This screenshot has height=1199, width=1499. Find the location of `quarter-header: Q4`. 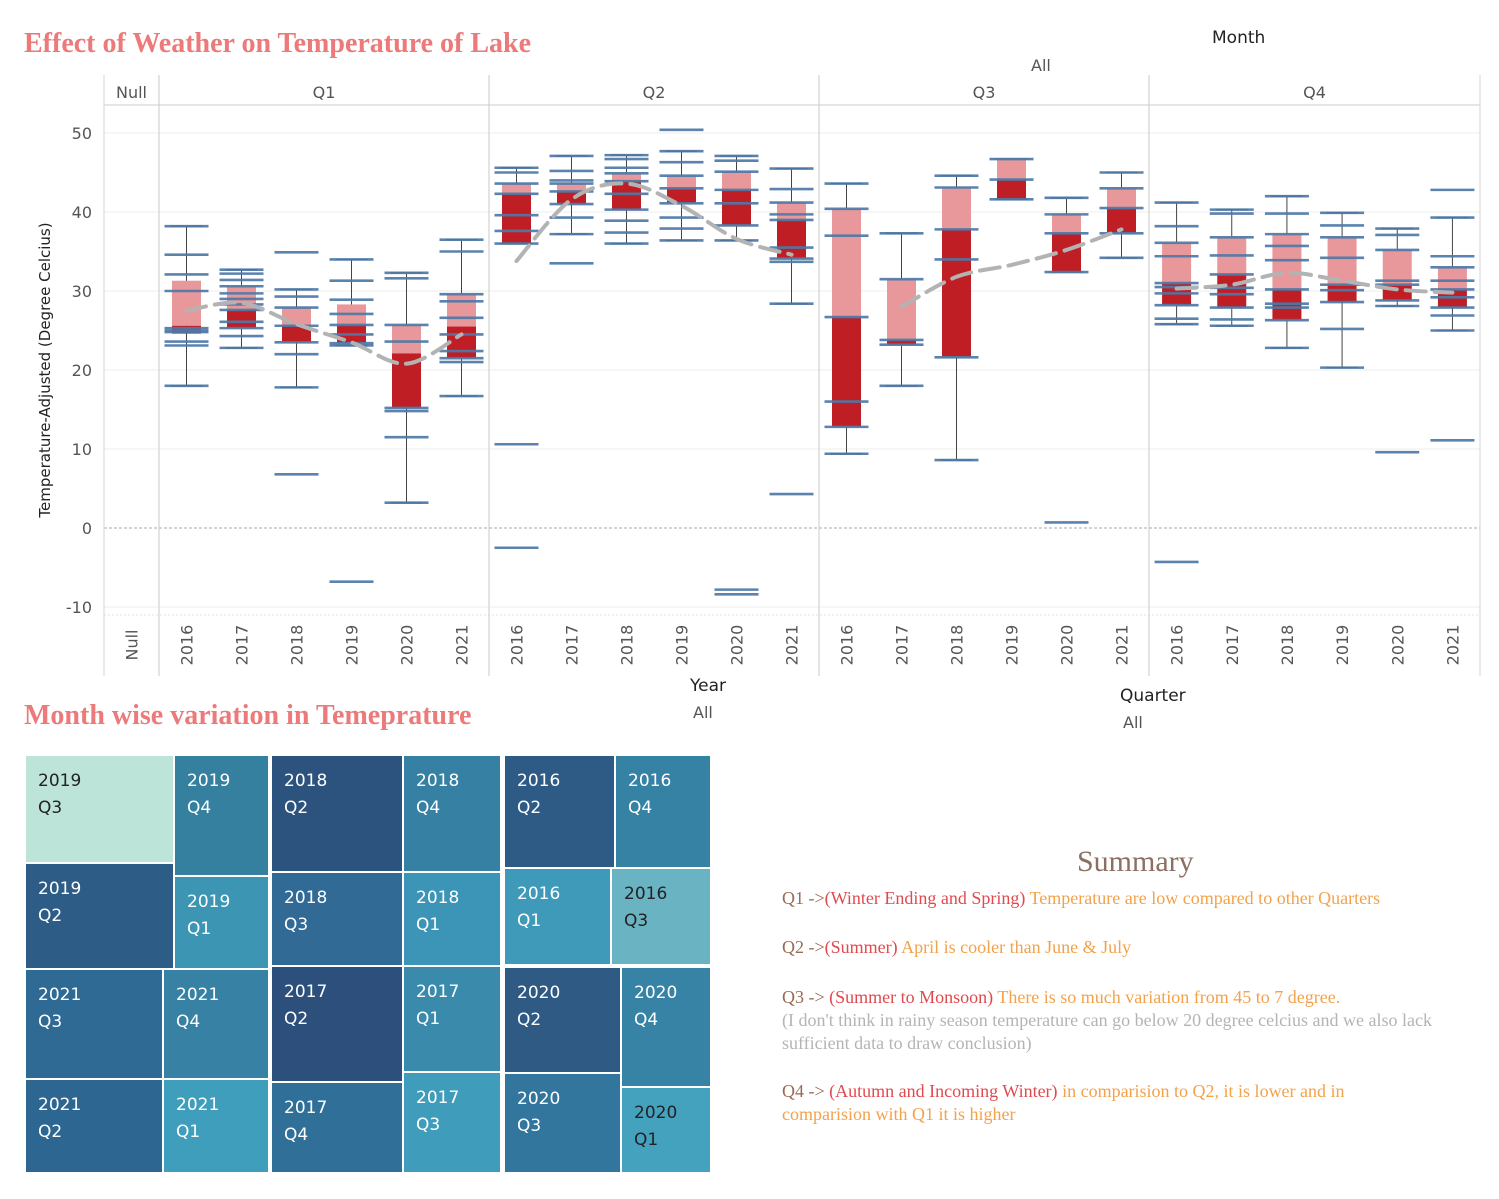

quarter-header: Q4 is located at coordinates (1314, 92).